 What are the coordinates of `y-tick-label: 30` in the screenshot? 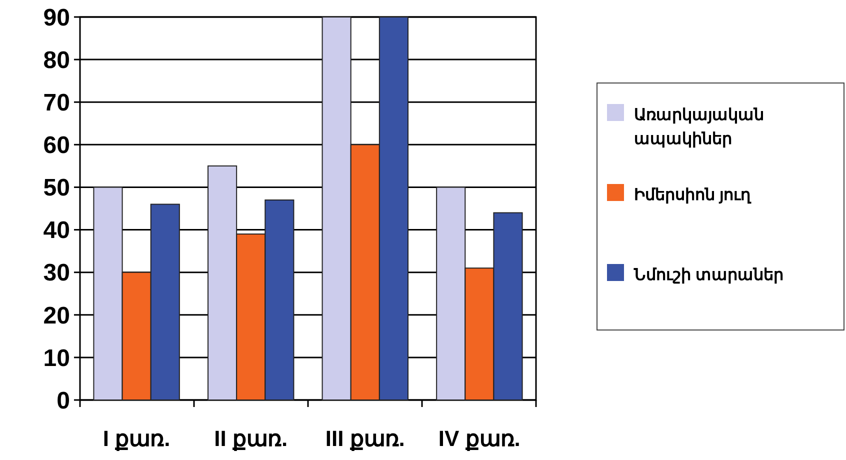 It's located at (56, 273).